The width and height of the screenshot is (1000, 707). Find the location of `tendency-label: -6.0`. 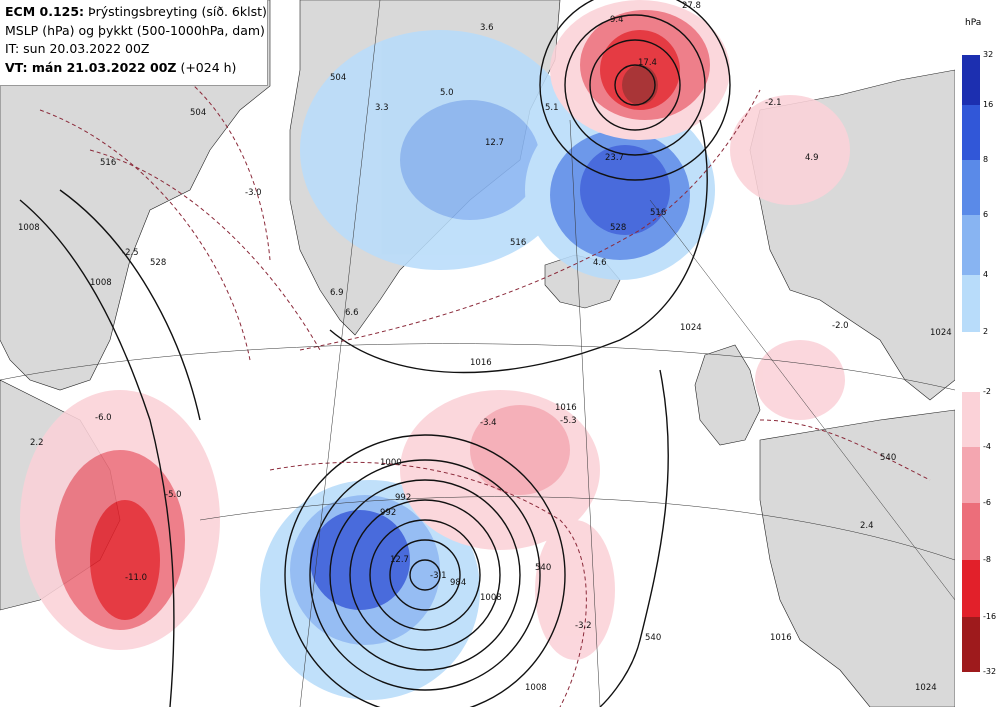

tendency-label: -6.0 is located at coordinates (103, 418).